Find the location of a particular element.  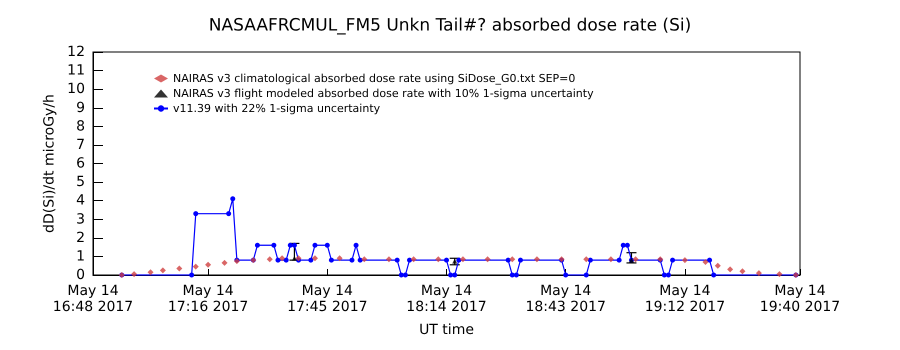

y-axis-title: dD(Si)/dt microGy/h is located at coordinates (49, 163).